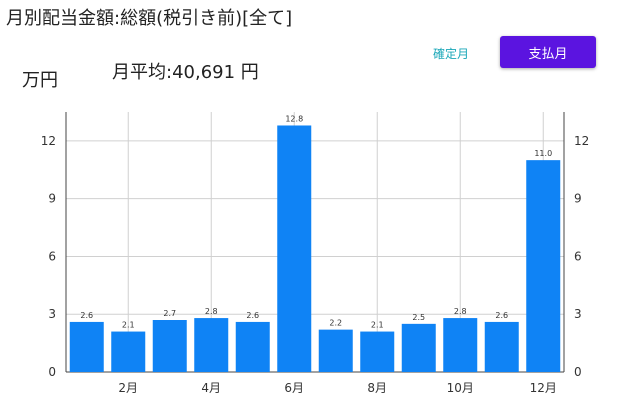 Image resolution: width=625 pixels, height=404 pixels. What do you see at coordinates (418, 317) in the screenshot?
I see `data-label: 2.5` at bounding box center [418, 317].